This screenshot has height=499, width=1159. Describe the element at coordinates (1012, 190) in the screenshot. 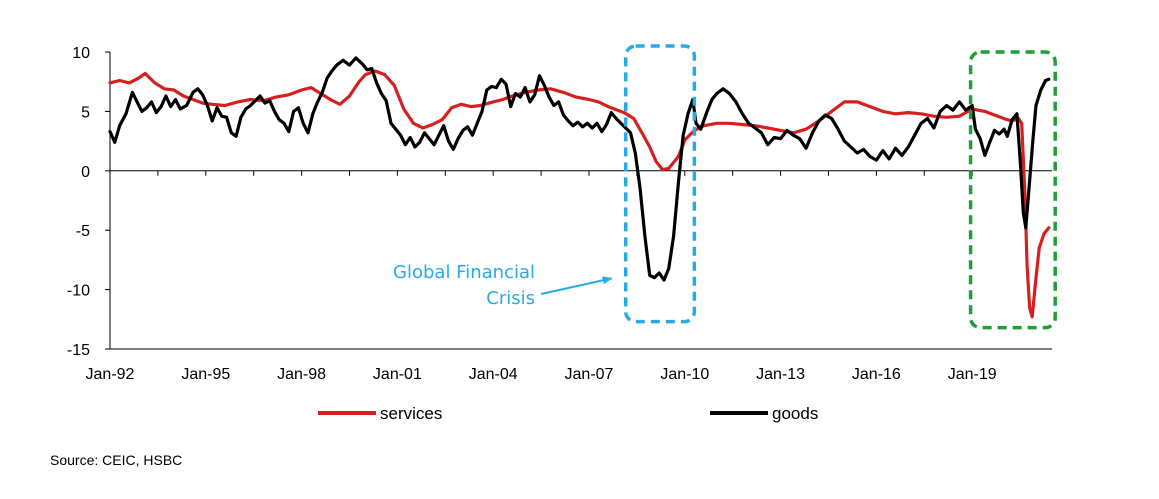

I see `highlight-box-covid-shock` at that location.